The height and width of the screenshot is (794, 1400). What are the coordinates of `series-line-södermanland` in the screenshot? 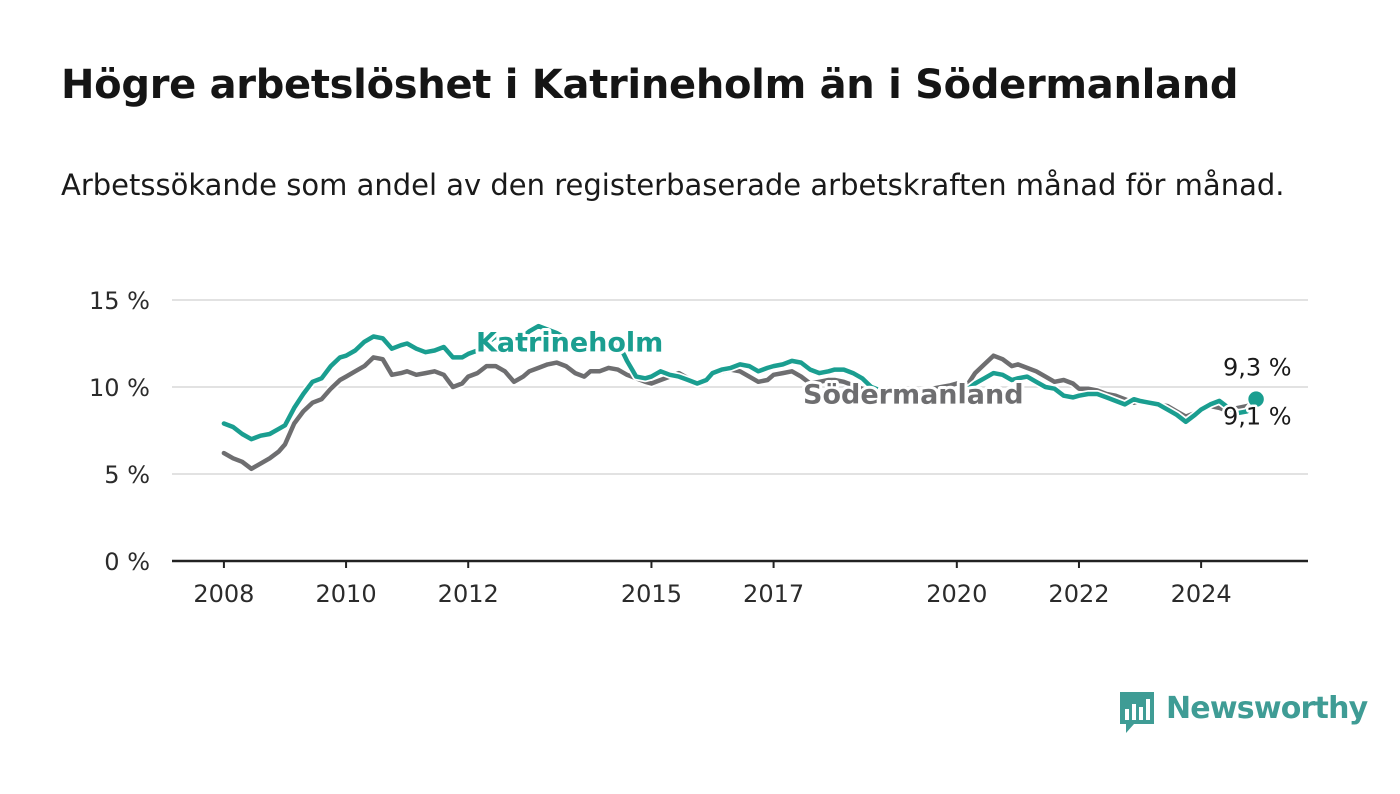 It's located at (740, 412).